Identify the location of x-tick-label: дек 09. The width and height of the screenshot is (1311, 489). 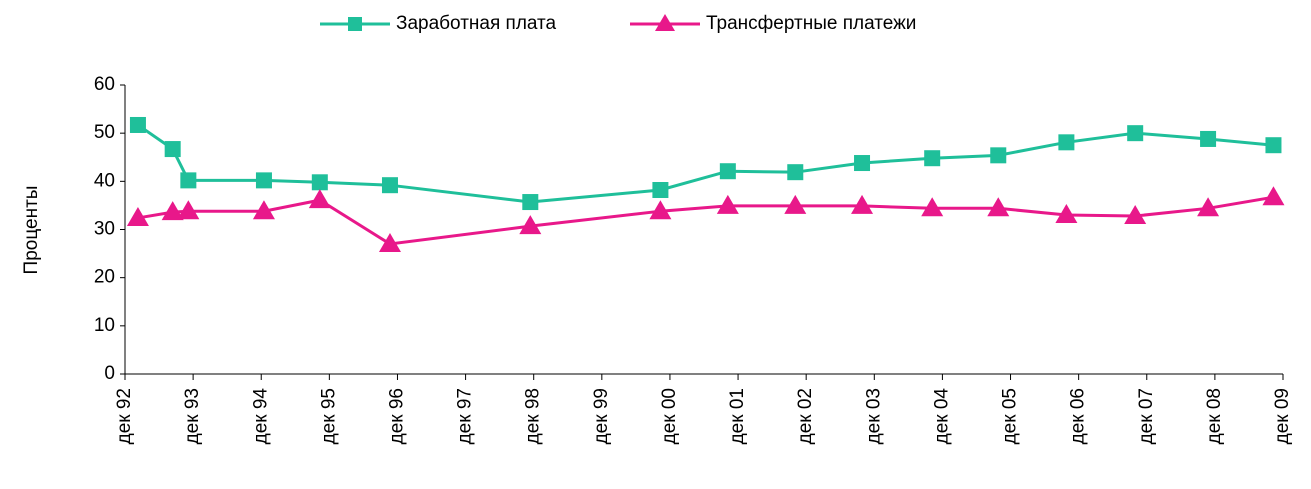
(1282, 416).